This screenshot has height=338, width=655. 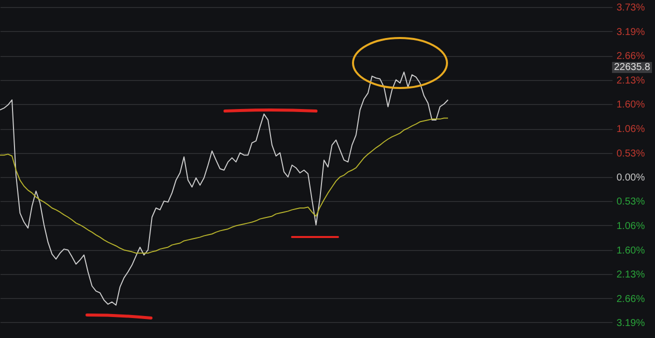 I want to click on y-tick-label: 0.00%, so click(x=630, y=178).